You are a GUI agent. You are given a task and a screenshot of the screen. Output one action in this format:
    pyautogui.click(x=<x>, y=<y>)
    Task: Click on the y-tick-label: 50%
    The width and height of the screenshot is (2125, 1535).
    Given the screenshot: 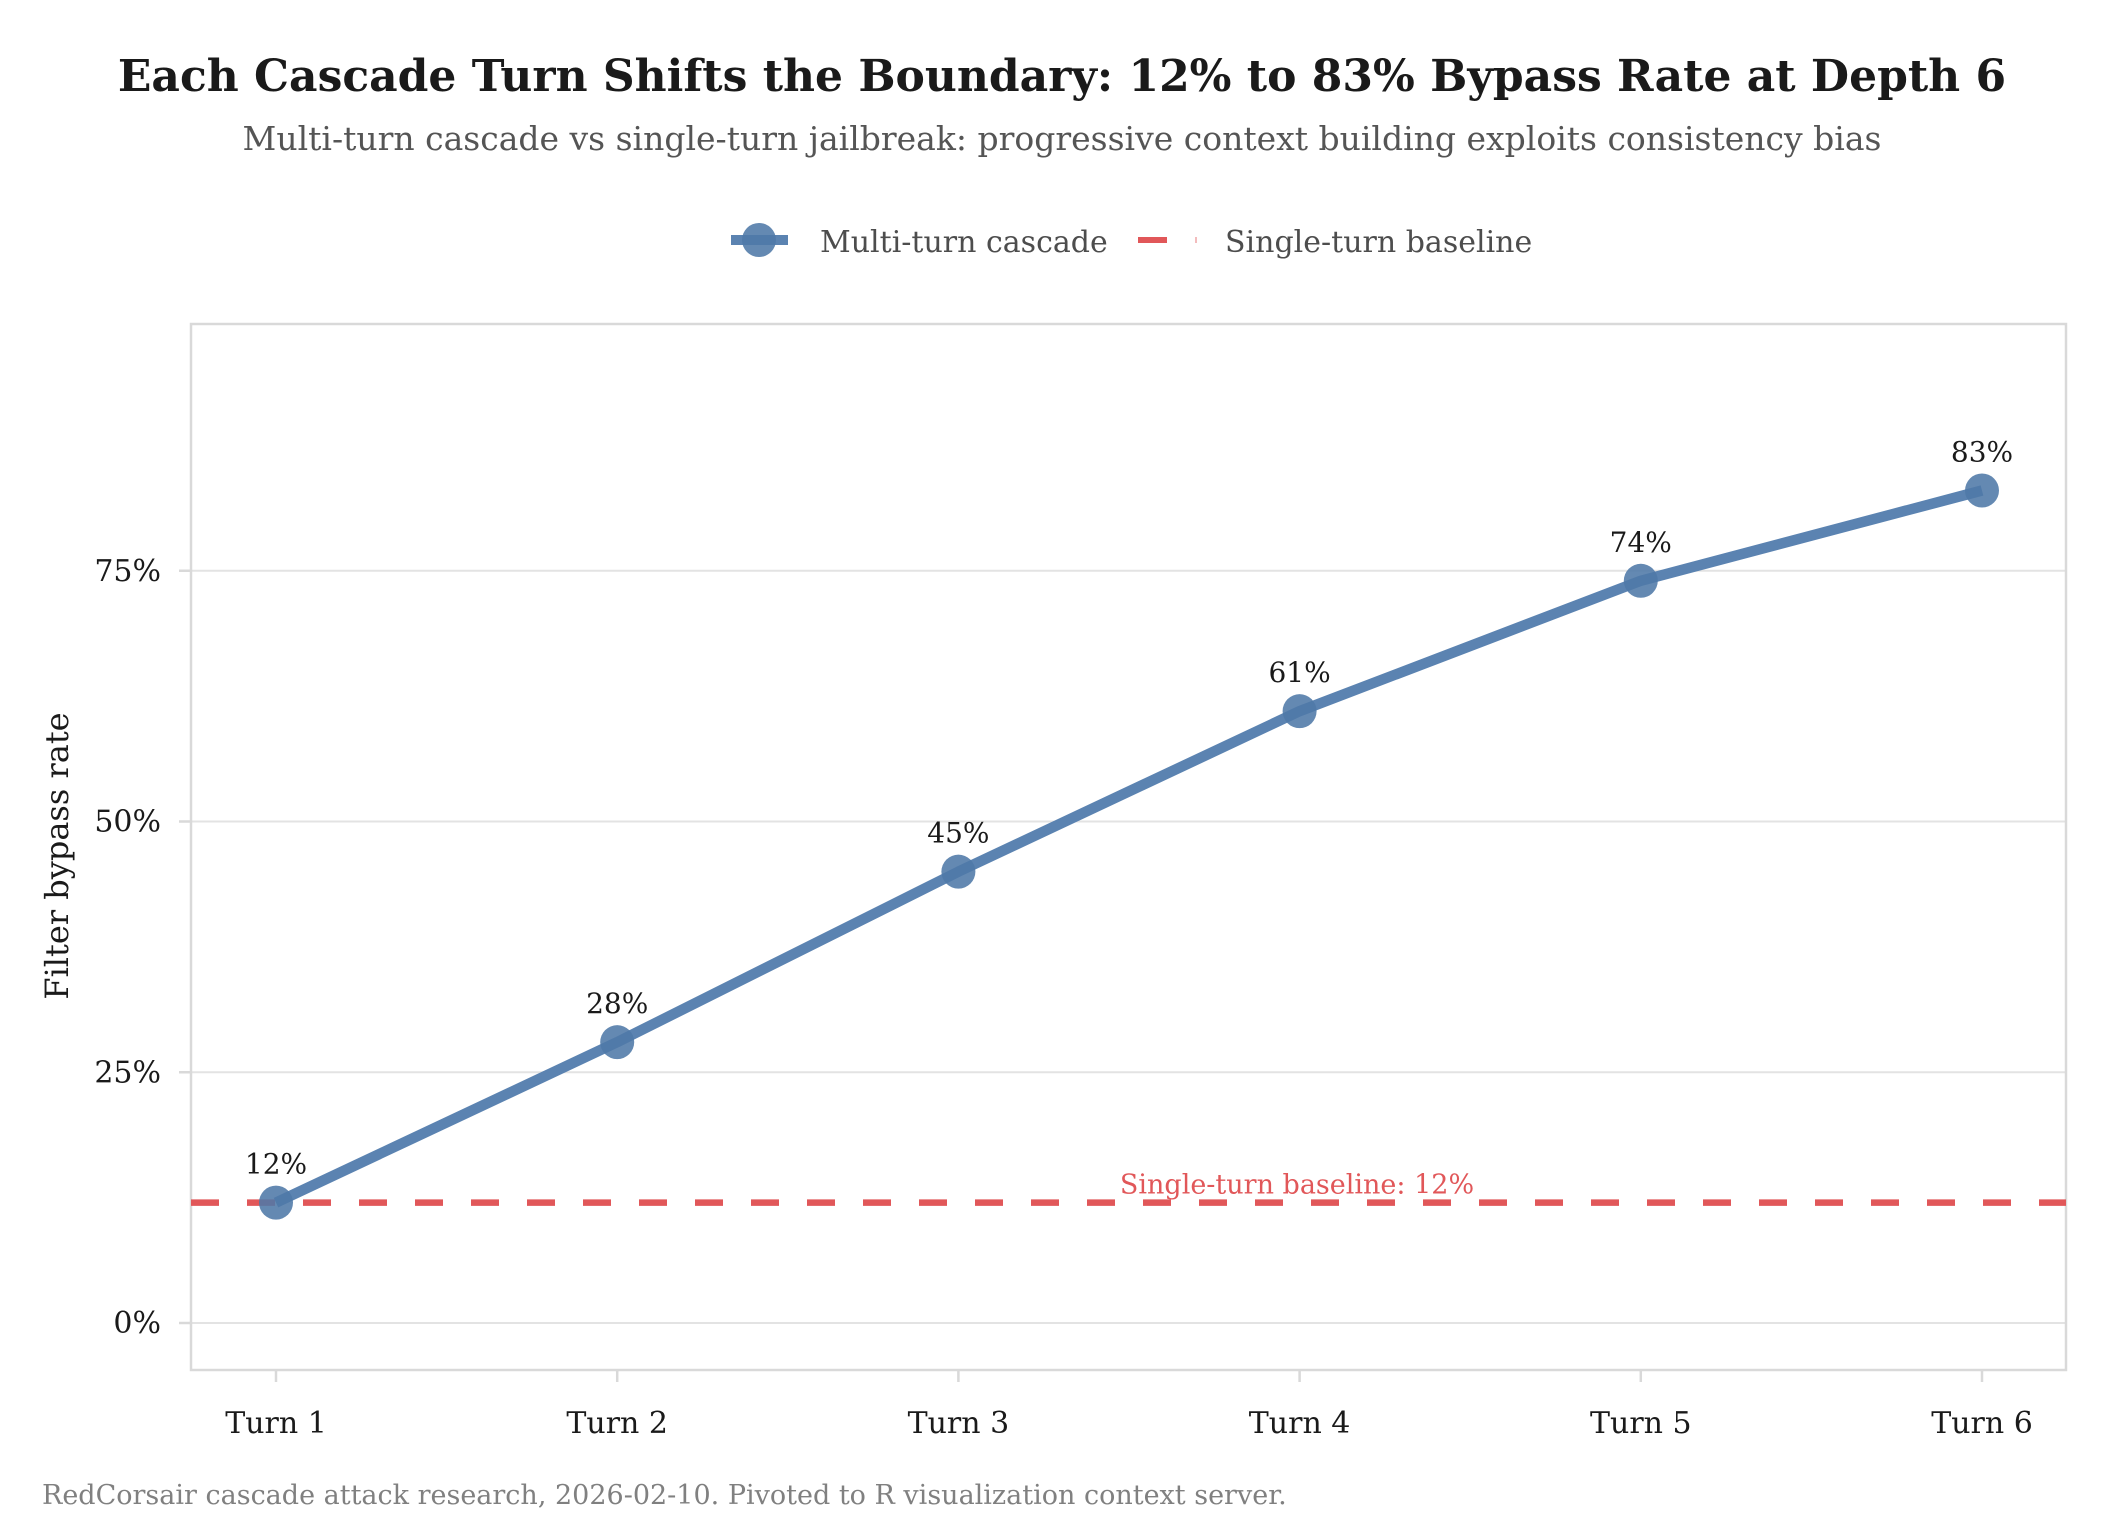 What is the action you would take?
    pyautogui.click(x=127, y=822)
    